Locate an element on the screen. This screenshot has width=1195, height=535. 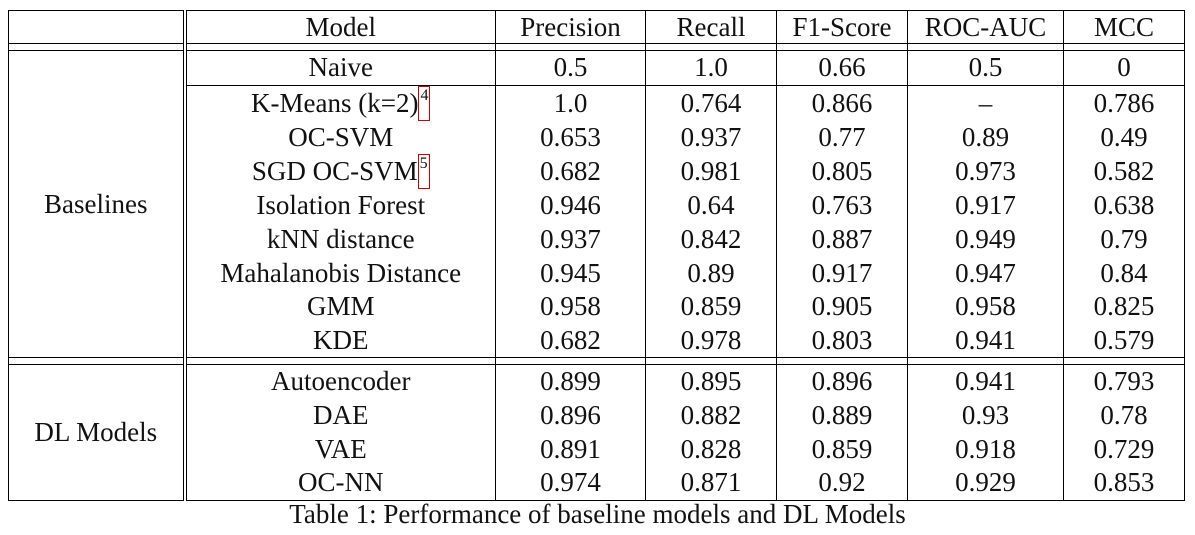
metric-cell: 0.92 is located at coordinates (842, 483).